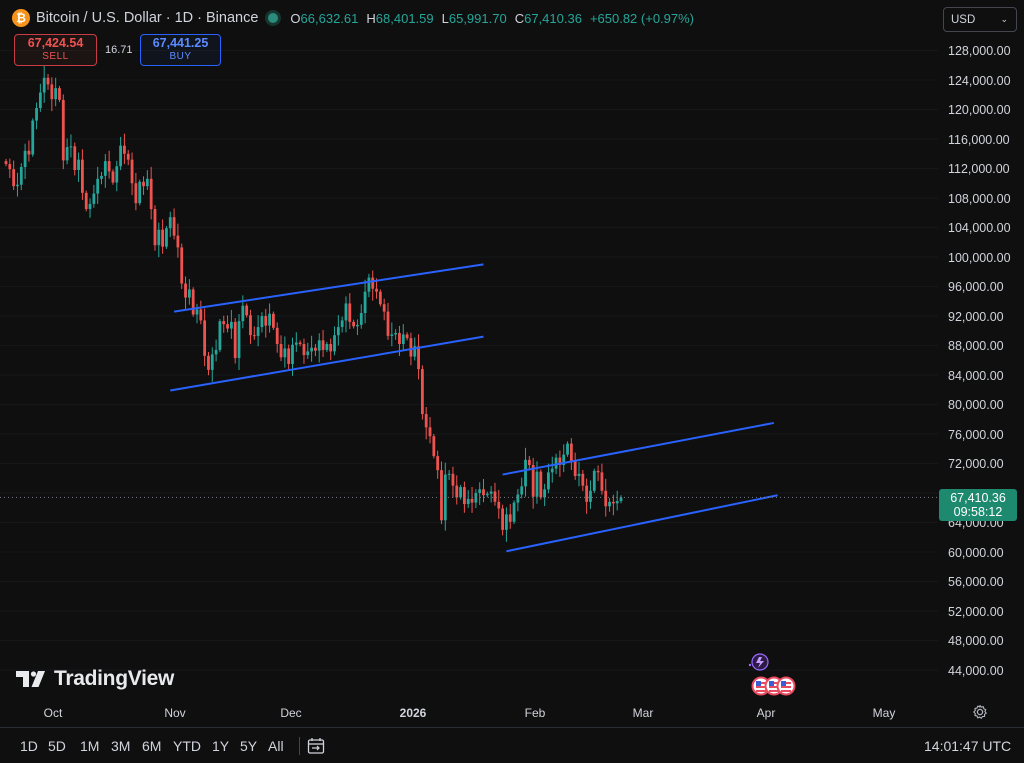 This screenshot has height=763, width=1024. What do you see at coordinates (976, 316) in the screenshot?
I see `price-axis-label: 92,000.00` at bounding box center [976, 316].